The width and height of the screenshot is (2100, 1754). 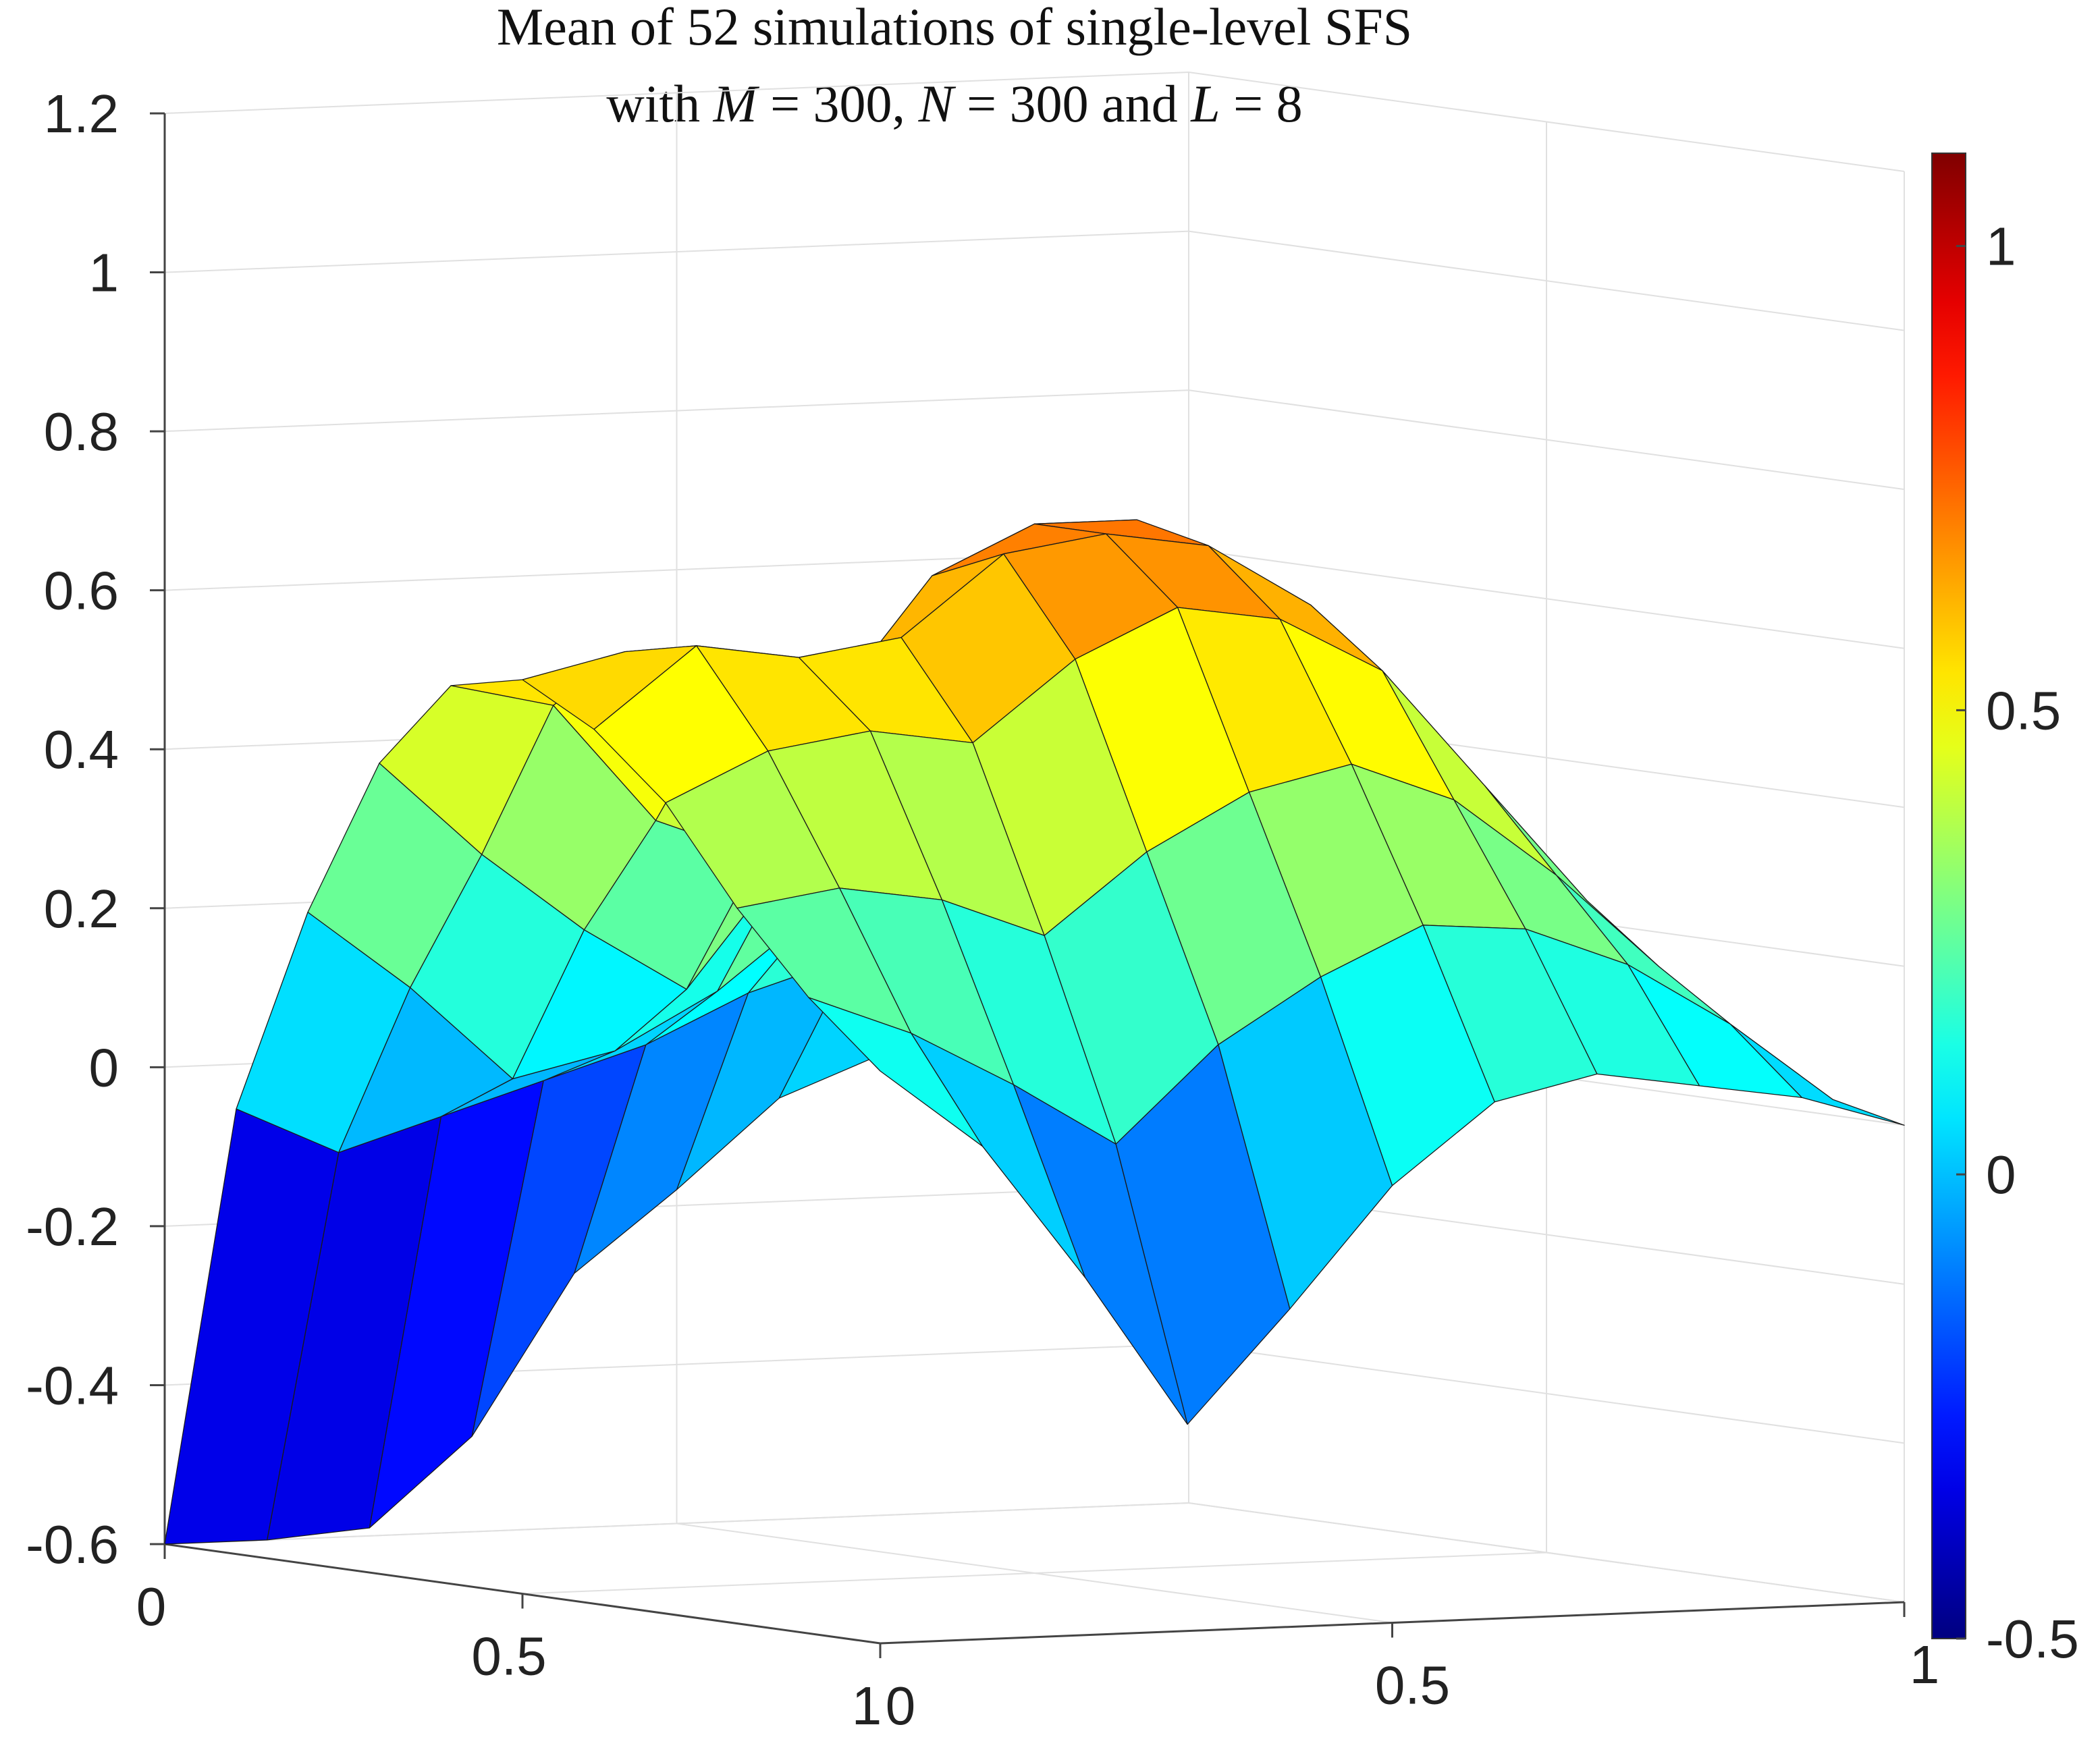 What do you see at coordinates (151, 1607) in the screenshot?
I see `x-tick-label: 0` at bounding box center [151, 1607].